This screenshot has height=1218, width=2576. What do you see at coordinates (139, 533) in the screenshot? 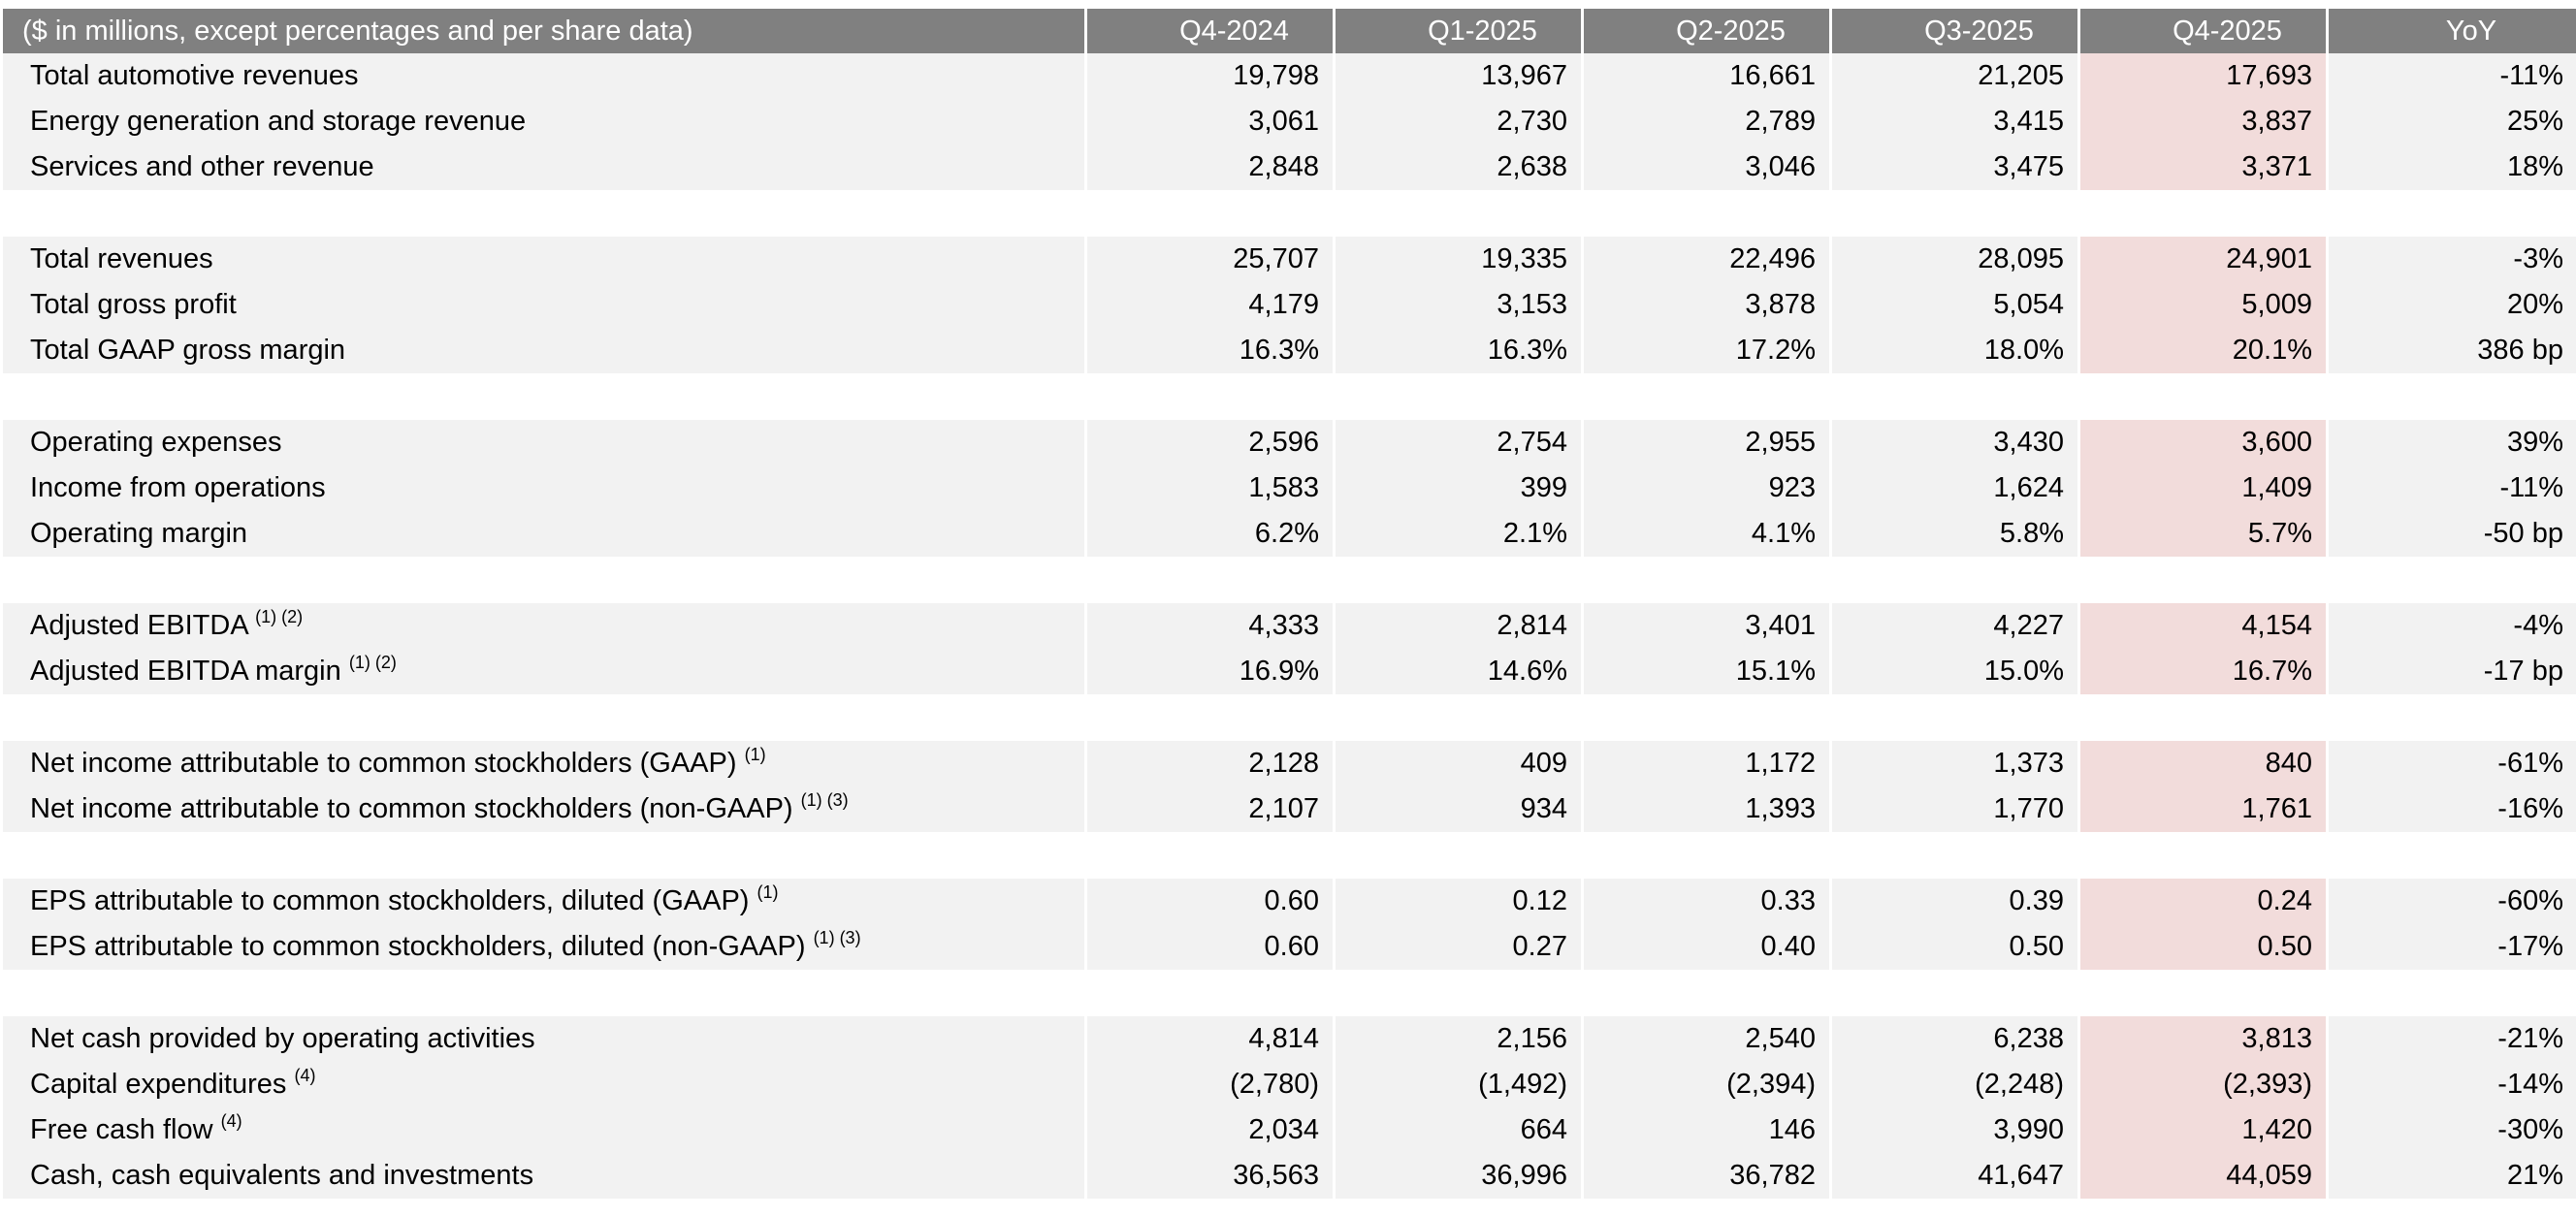
I see `row-label: Operating margin` at bounding box center [139, 533].